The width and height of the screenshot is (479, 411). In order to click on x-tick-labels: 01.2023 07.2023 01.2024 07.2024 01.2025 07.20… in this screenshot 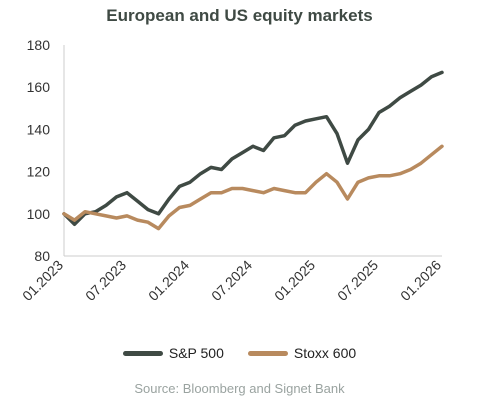, I will do `click(231, 280)`.